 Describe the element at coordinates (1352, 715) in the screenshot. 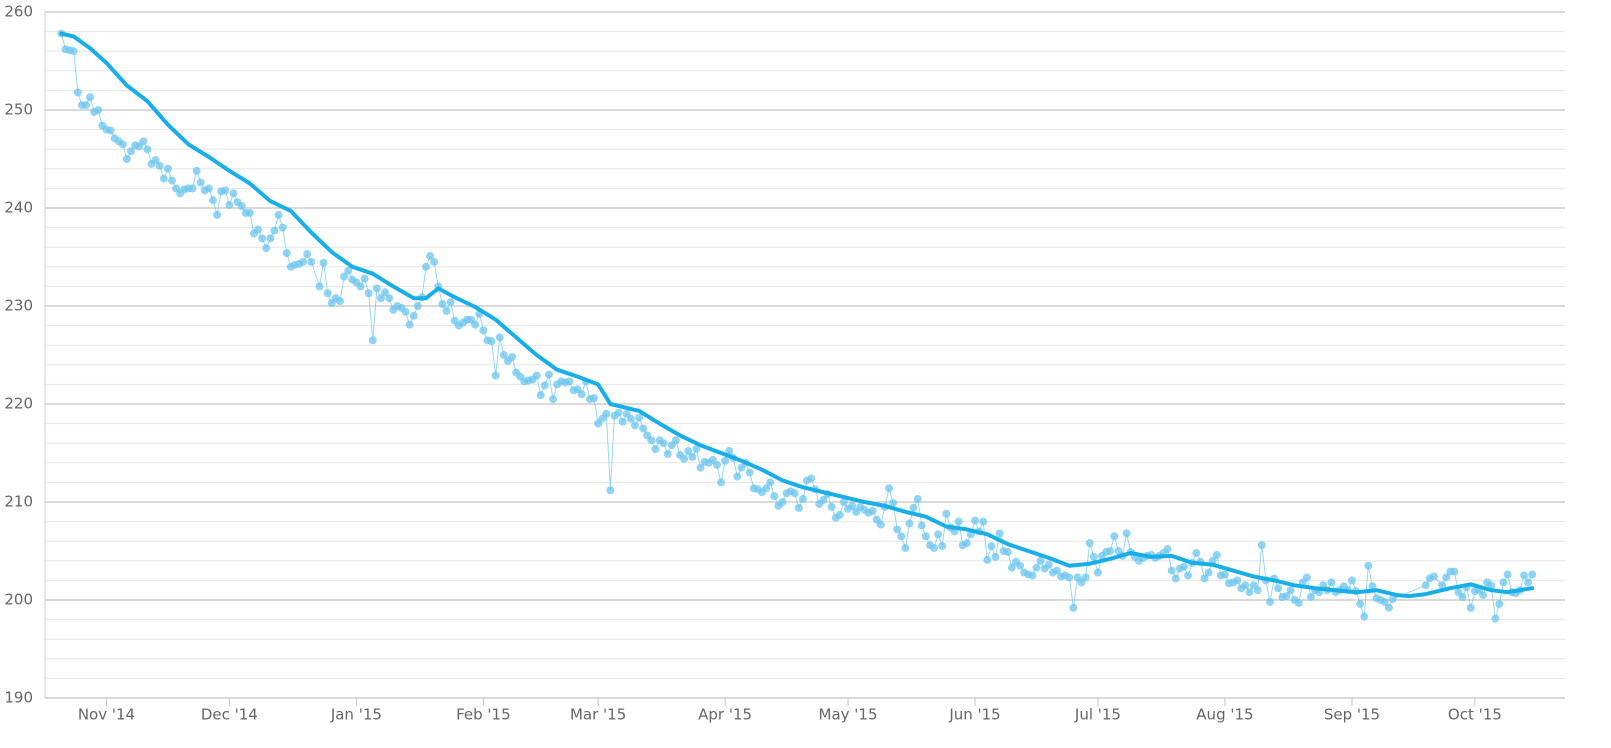

I see `x-tick-label: Sep '15` at that location.